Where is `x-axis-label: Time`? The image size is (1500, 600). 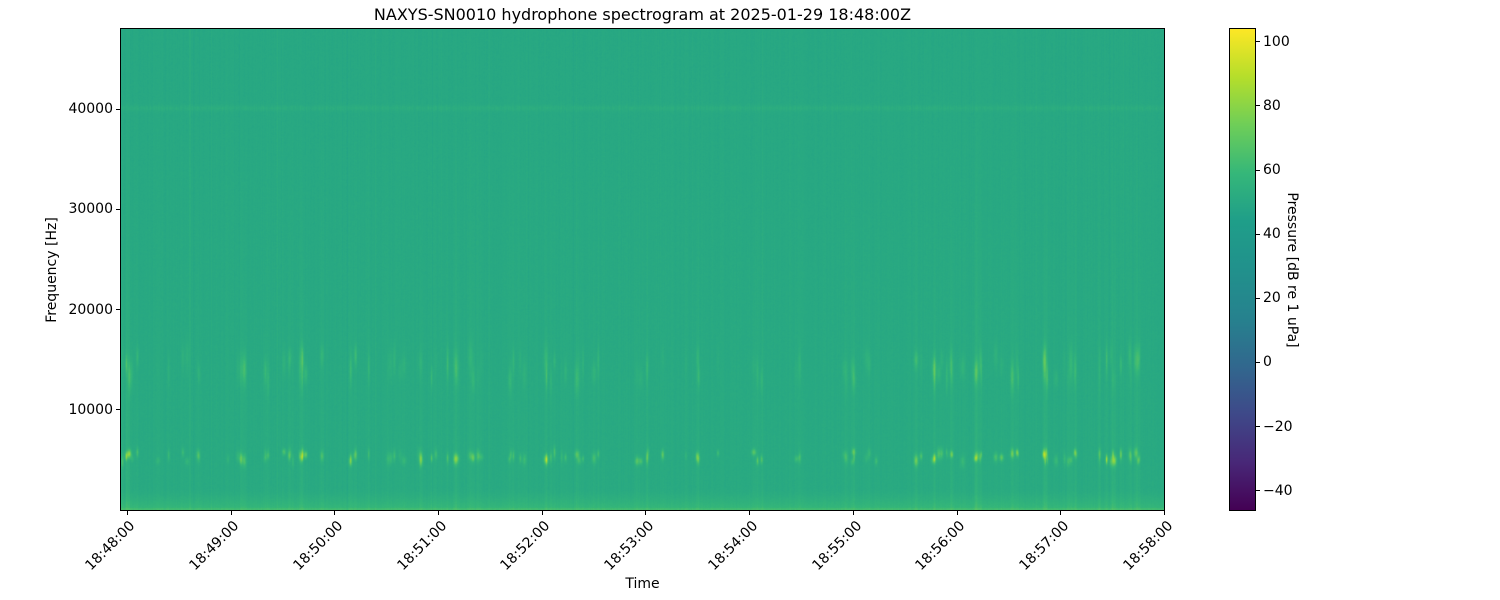 x-axis-label: Time is located at coordinates (642, 584).